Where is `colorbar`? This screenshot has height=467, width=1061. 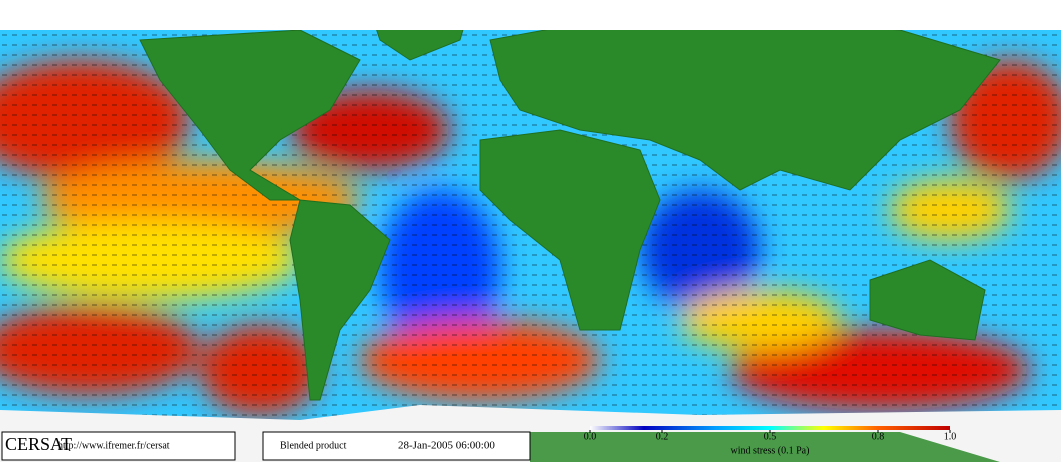
colorbar is located at coordinates (770, 428).